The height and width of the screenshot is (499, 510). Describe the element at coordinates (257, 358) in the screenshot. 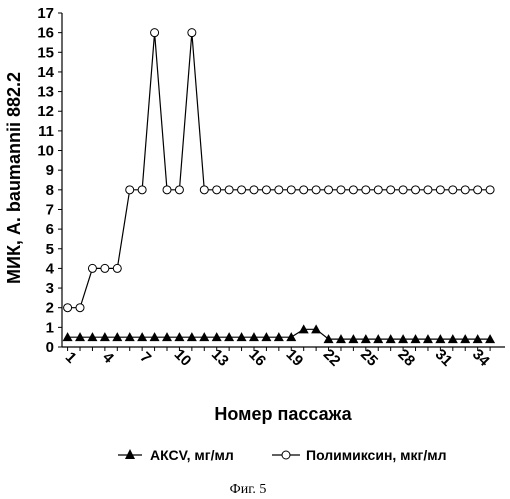

I see `x-tick-label: 16` at that location.